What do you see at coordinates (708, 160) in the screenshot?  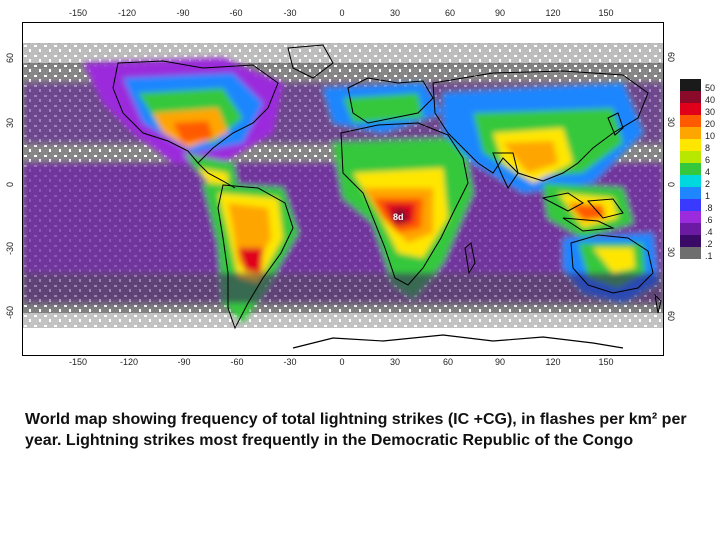 I see `legend-label: 6` at bounding box center [708, 160].